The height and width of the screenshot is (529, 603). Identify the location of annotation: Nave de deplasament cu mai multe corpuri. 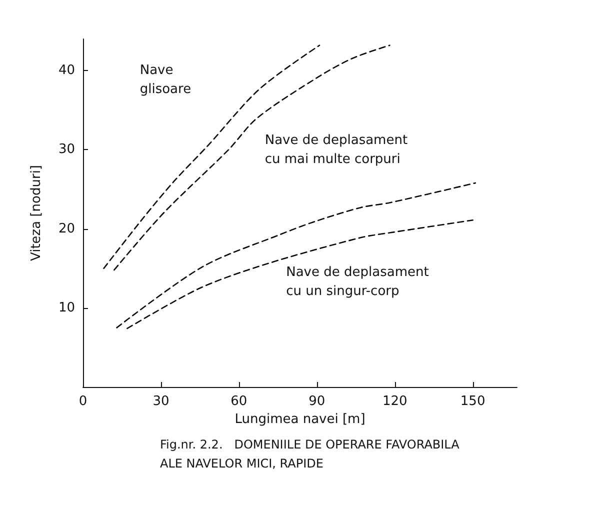
(336, 150).